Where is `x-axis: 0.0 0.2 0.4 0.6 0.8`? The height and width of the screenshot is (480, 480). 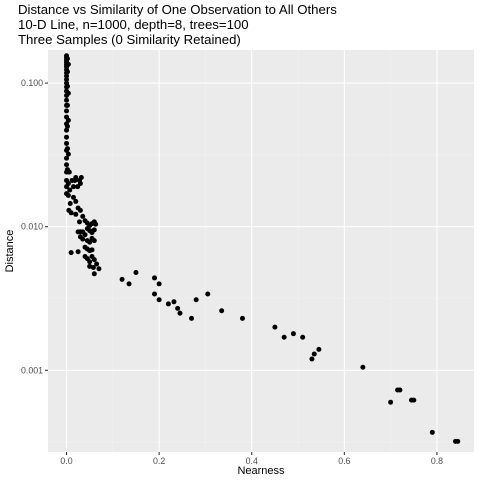
x-axis: 0.0 0.2 0.4 0.6 0.8 is located at coordinates (251, 459).